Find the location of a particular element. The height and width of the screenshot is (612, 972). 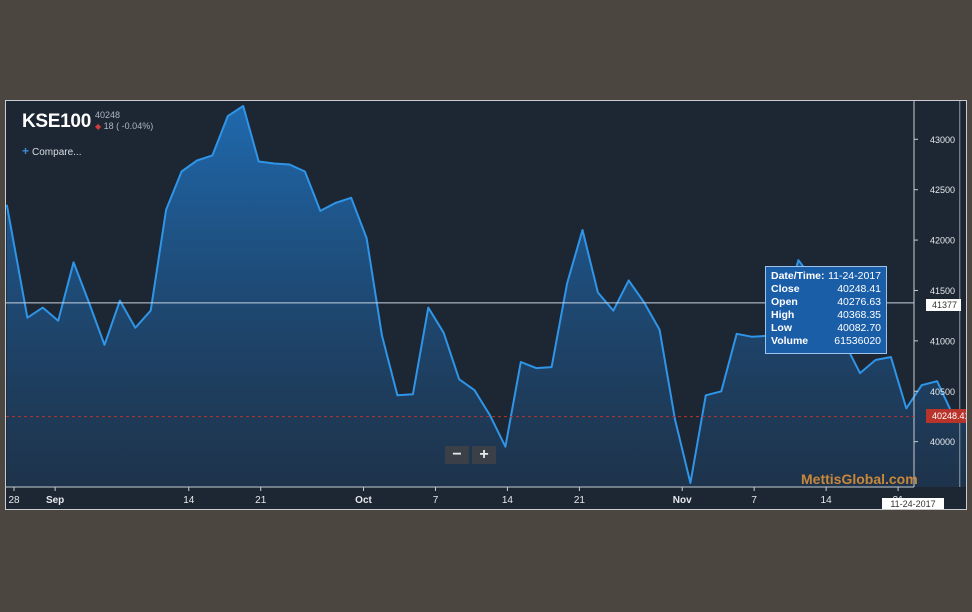

x-tick-label: Sep is located at coordinates (55, 500).